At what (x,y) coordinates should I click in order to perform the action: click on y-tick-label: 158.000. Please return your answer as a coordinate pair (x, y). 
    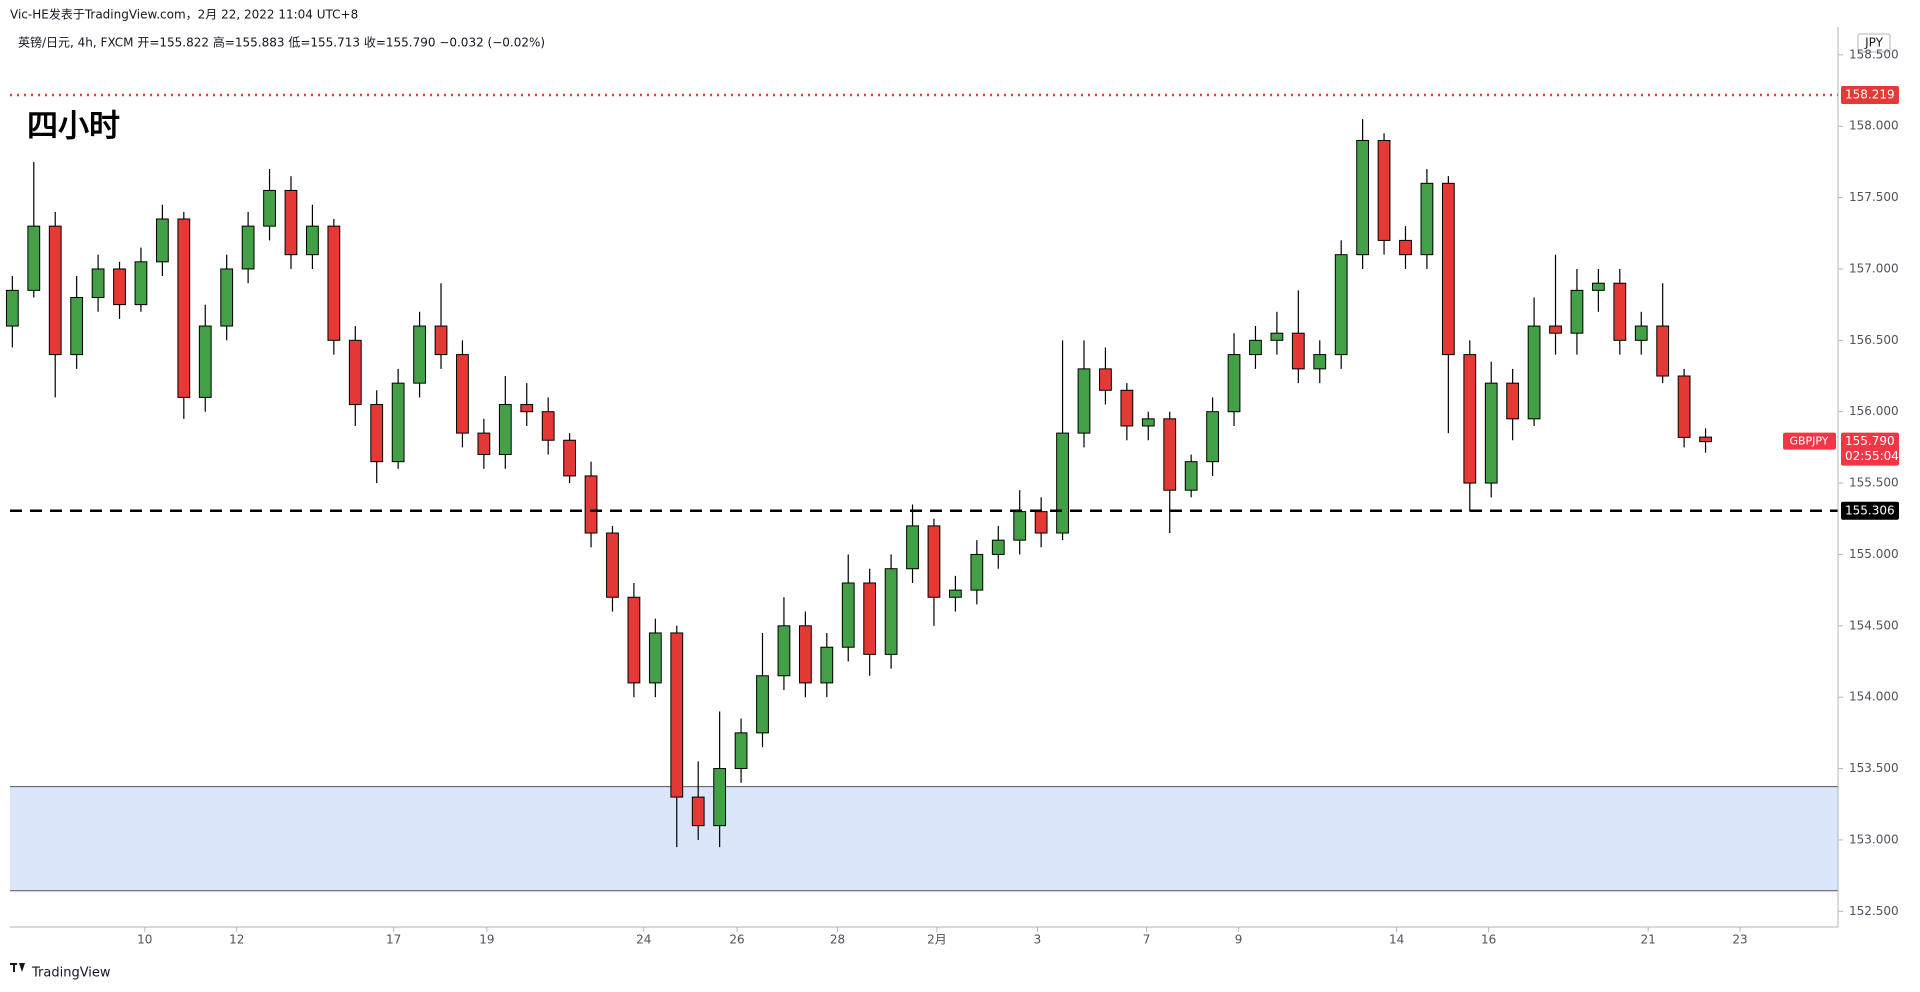
    Looking at the image, I should click on (1874, 126).